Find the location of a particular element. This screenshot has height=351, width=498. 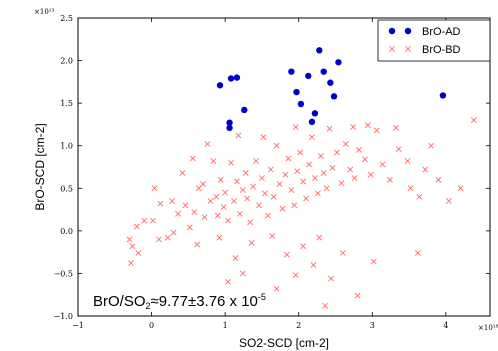

y-tick-label: −0.5 is located at coordinates (63, 273).